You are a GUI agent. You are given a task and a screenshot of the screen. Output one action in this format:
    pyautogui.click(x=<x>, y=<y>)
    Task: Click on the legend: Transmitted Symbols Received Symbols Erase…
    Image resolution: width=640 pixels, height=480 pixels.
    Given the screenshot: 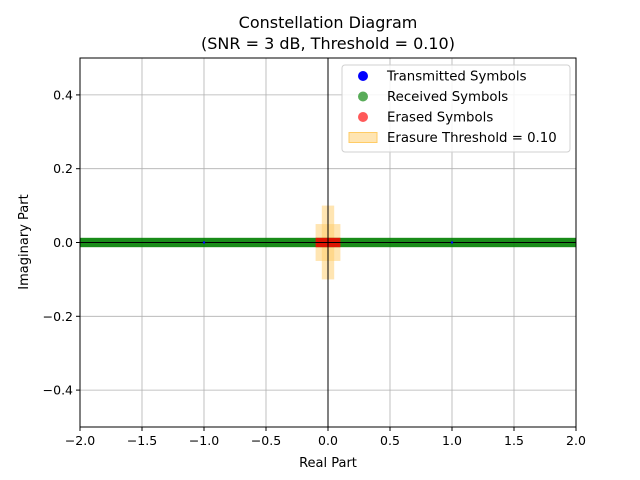 What is the action you would take?
    pyautogui.click(x=456, y=108)
    